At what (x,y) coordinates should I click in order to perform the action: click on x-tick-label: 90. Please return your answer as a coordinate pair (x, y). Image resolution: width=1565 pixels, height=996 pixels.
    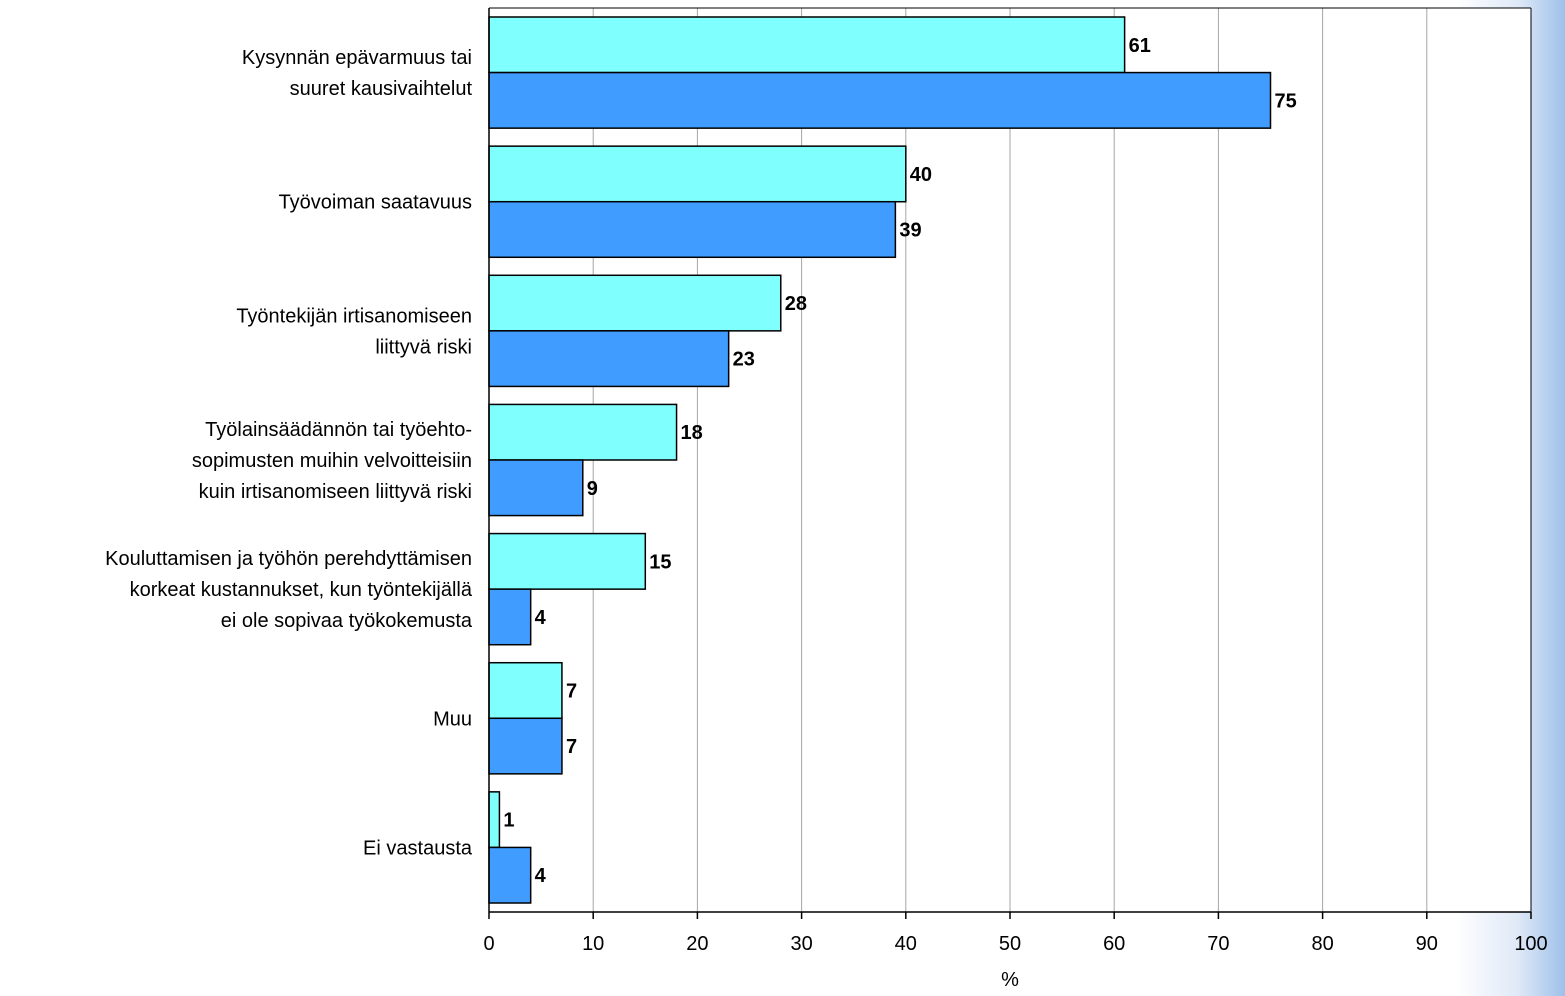
    Looking at the image, I should click on (1427, 944).